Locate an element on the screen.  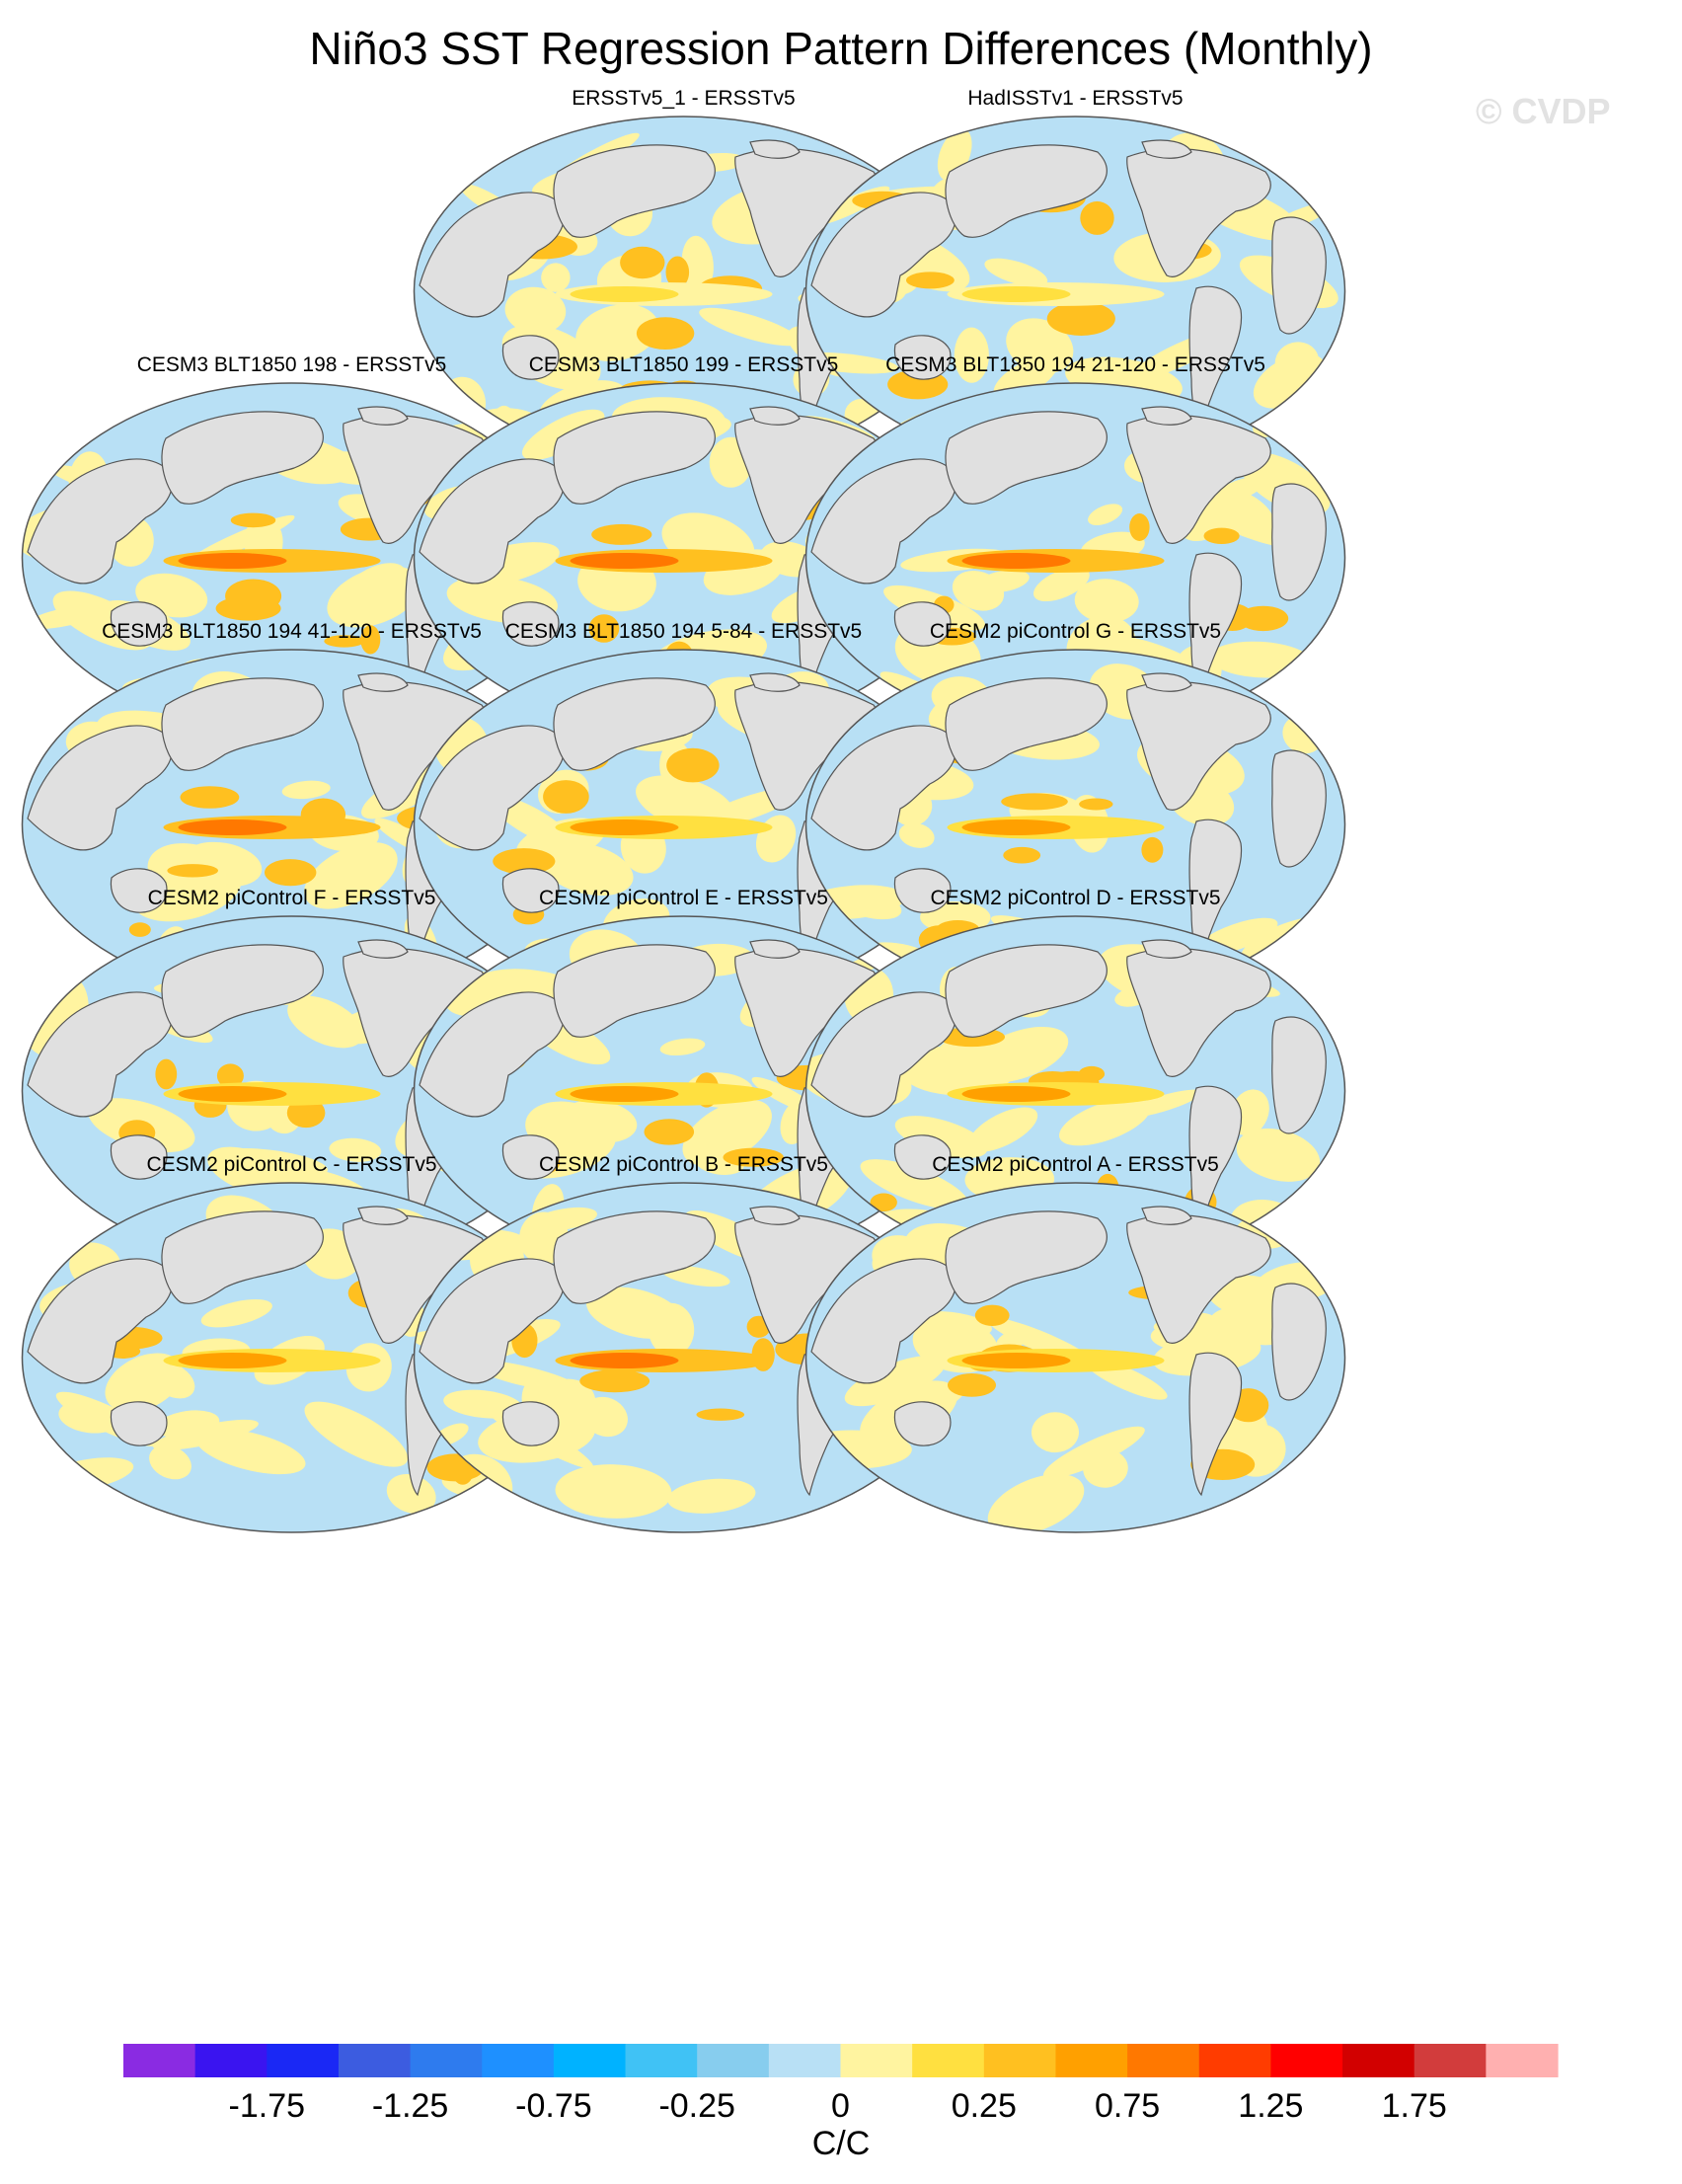
colorbar-tick-label: 0 is located at coordinates (840, 2106).